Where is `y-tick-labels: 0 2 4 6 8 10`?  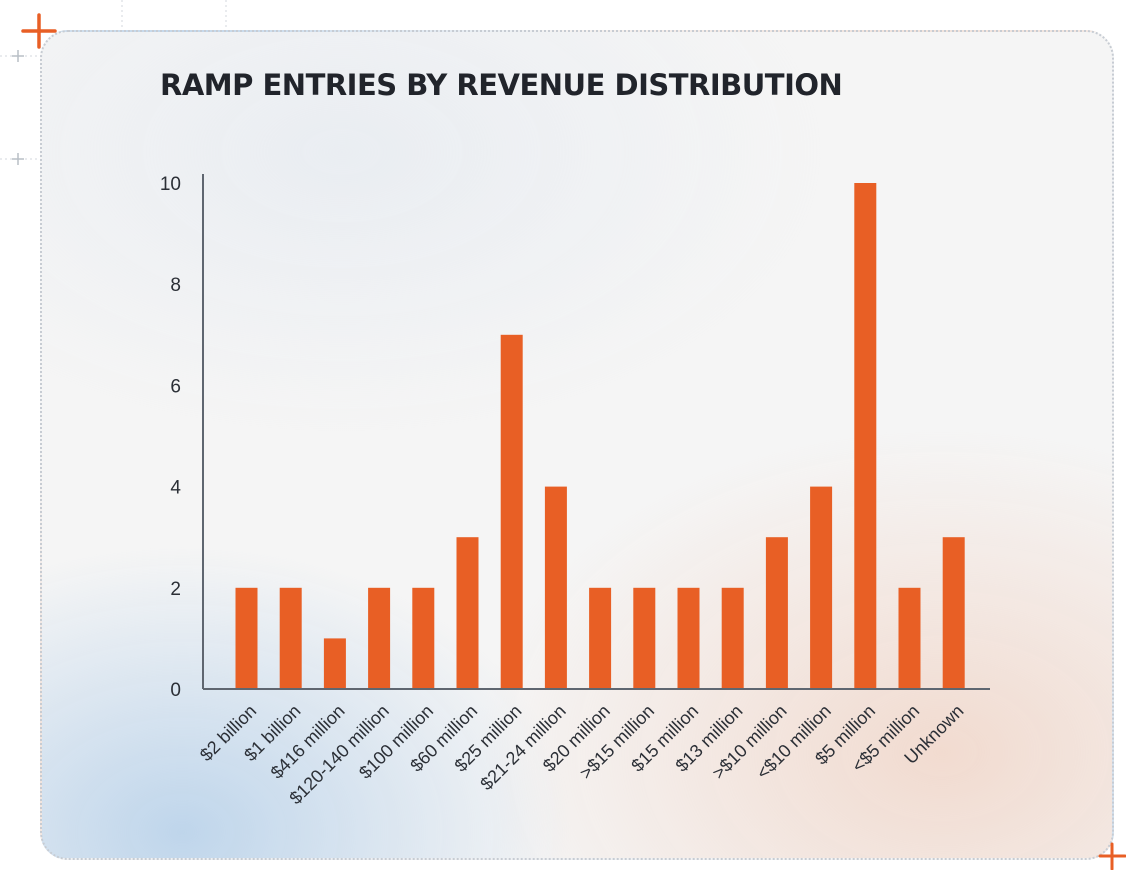
y-tick-labels: 0 2 4 6 8 10 is located at coordinates (171, 437).